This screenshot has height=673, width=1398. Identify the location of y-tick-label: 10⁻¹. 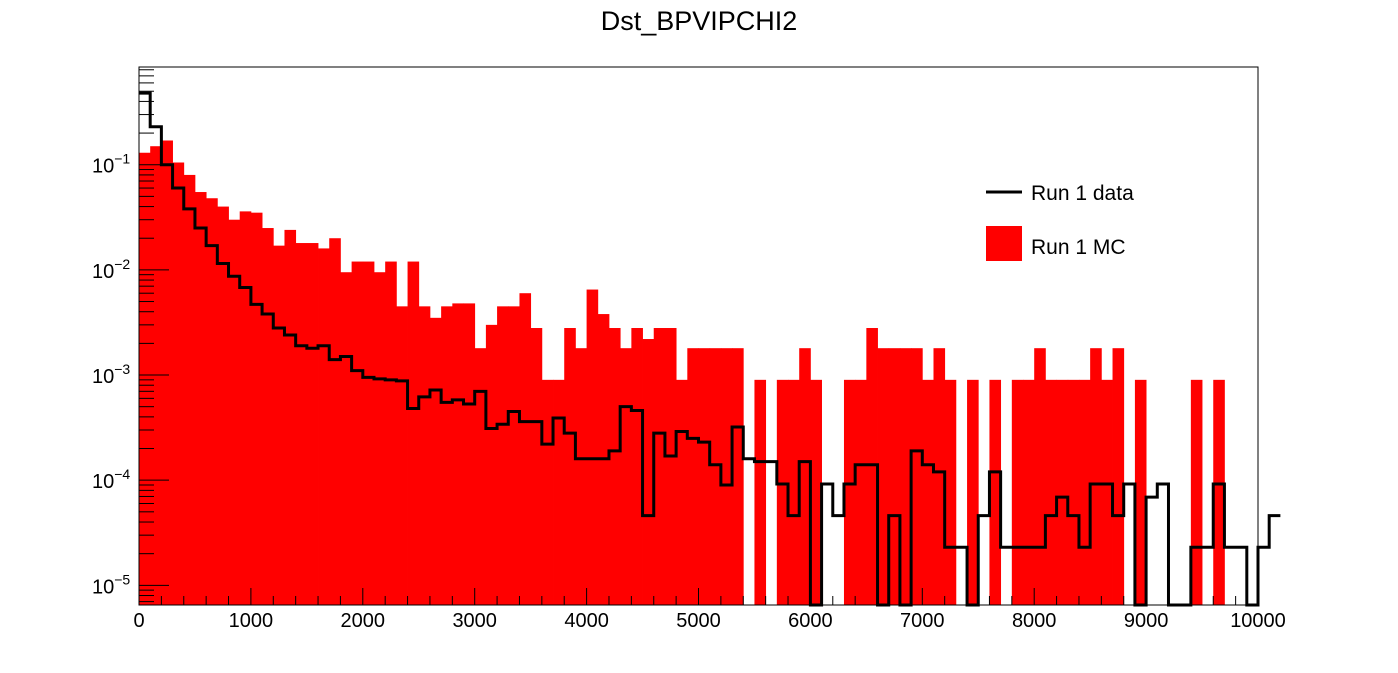
(111, 164).